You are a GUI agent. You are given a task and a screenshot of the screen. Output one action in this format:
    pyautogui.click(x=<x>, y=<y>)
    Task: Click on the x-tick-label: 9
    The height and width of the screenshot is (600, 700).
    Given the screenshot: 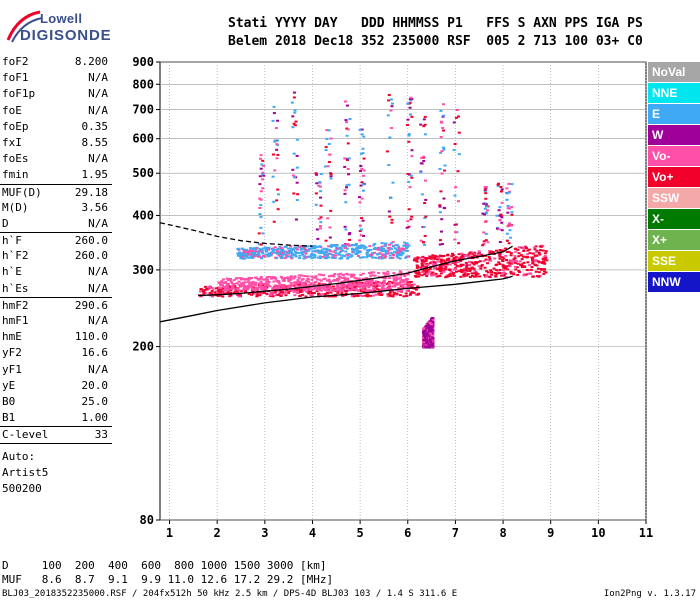 What is the action you would take?
    pyautogui.click(x=550, y=533)
    